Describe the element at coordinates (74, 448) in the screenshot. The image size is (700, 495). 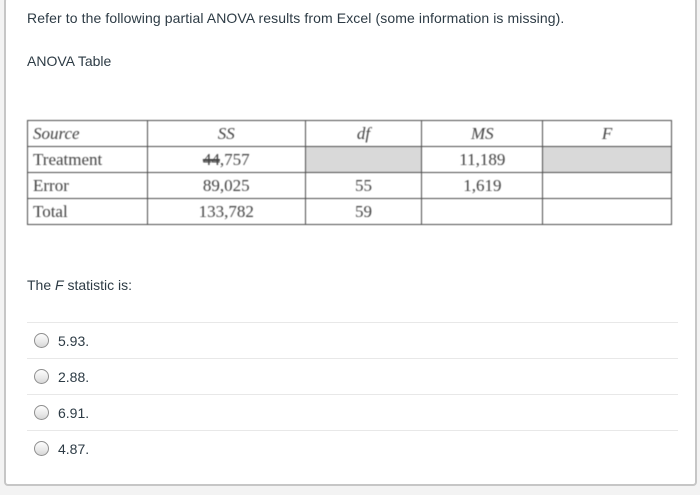
I see `option-label: 4.87.` at that location.